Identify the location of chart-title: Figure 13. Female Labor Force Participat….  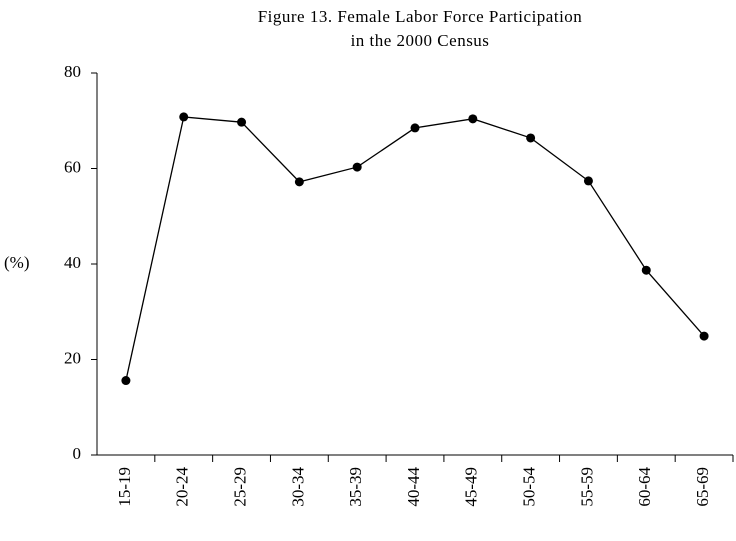
(420, 16).